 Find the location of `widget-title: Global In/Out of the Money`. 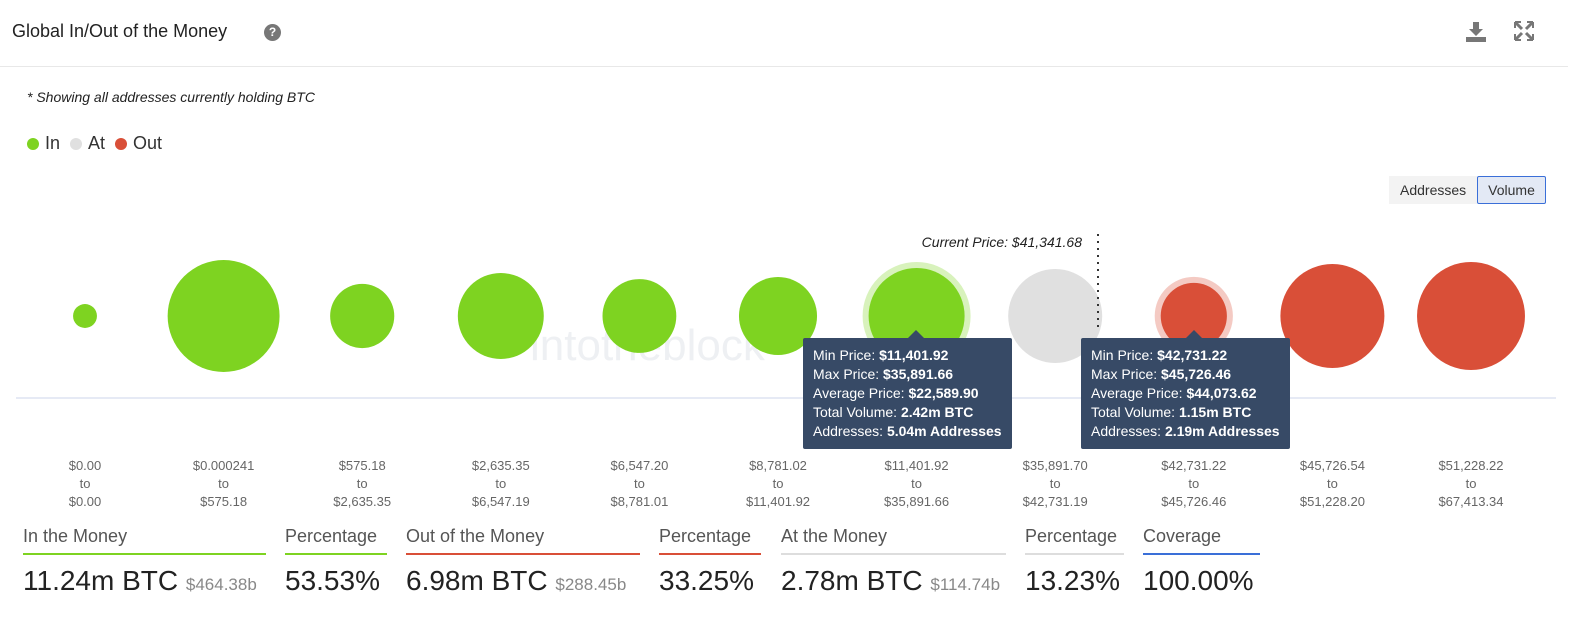

widget-title: Global In/Out of the Money is located at coordinates (120, 31).